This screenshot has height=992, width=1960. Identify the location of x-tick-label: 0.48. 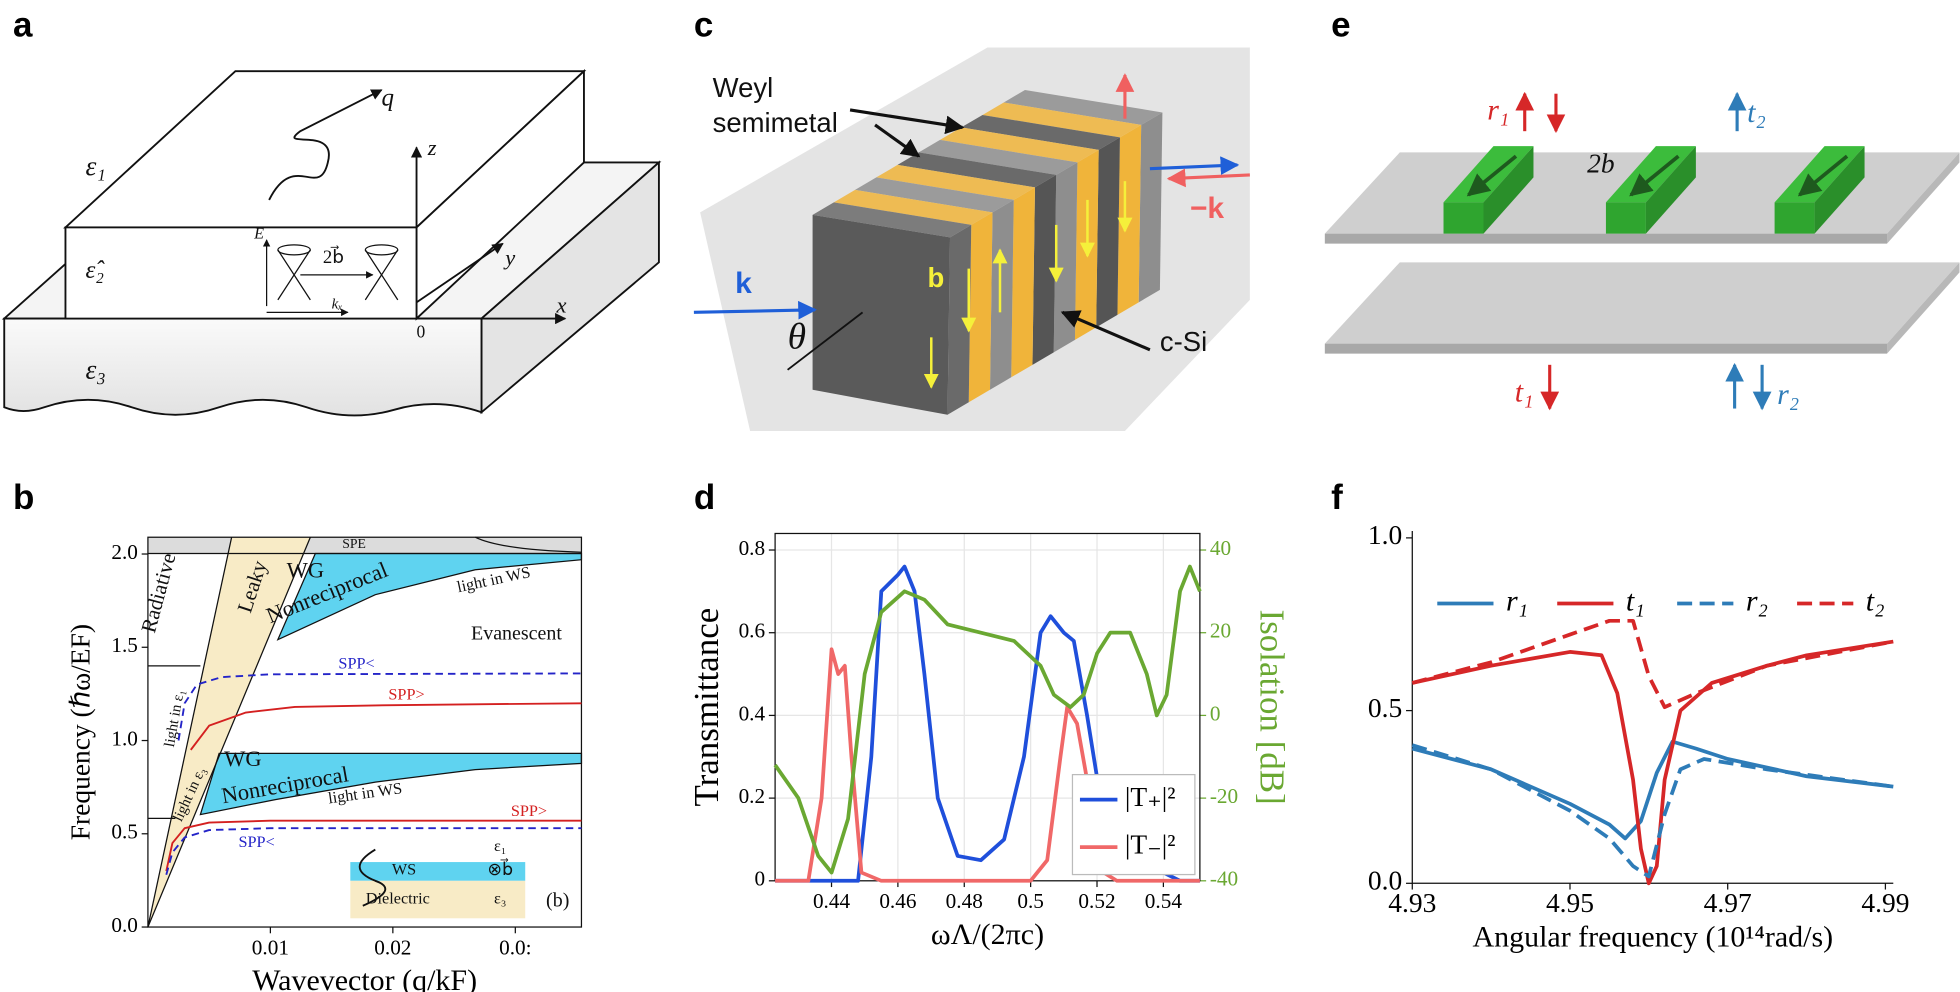
(964, 901).